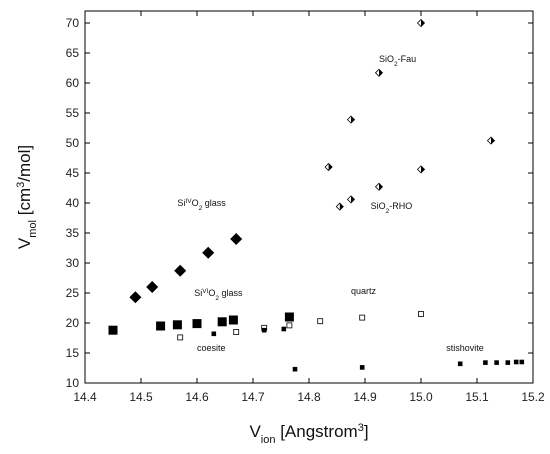 The image size is (550, 454). I want to click on annotation-sio2-fau: SiO2-Fau, so click(397, 61).